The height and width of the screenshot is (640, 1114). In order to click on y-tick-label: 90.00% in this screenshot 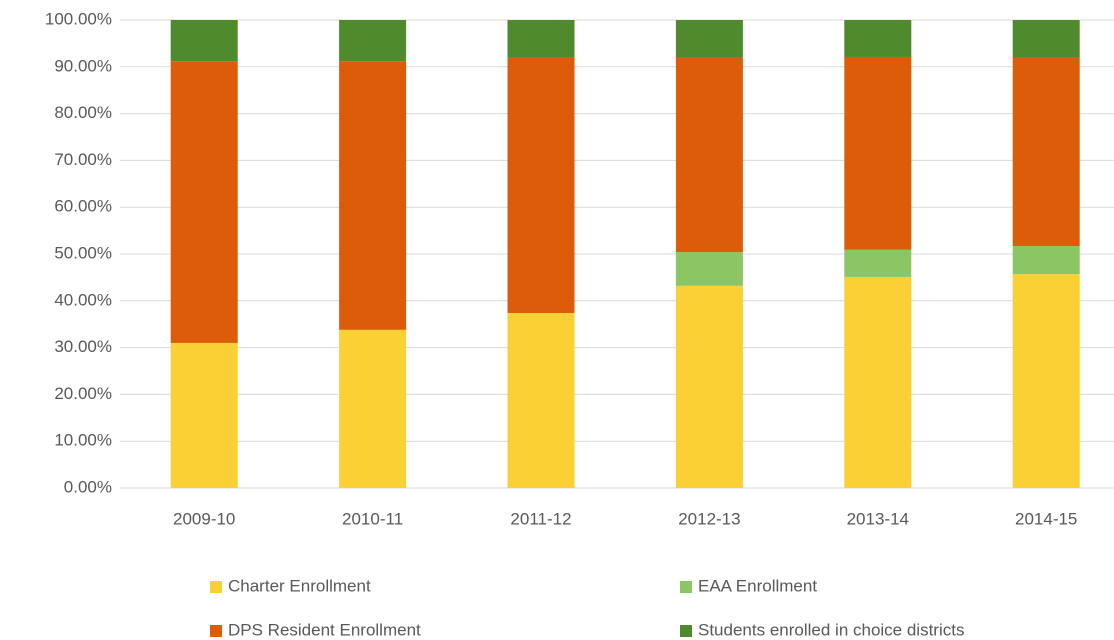, I will do `click(83, 65)`.